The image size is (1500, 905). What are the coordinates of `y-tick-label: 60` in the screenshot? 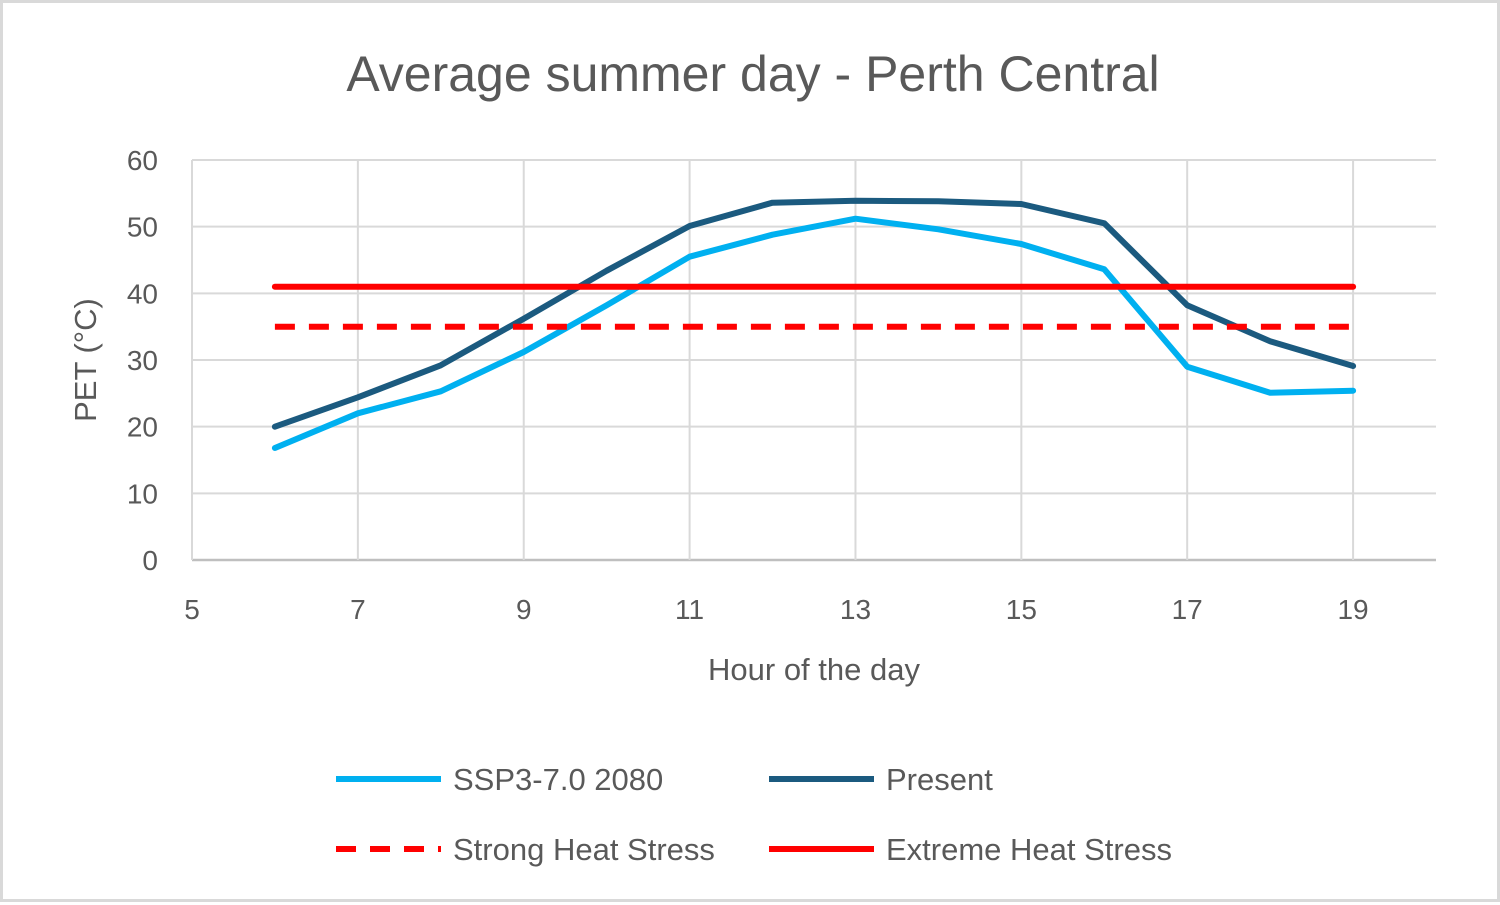 It's located at (142, 160).